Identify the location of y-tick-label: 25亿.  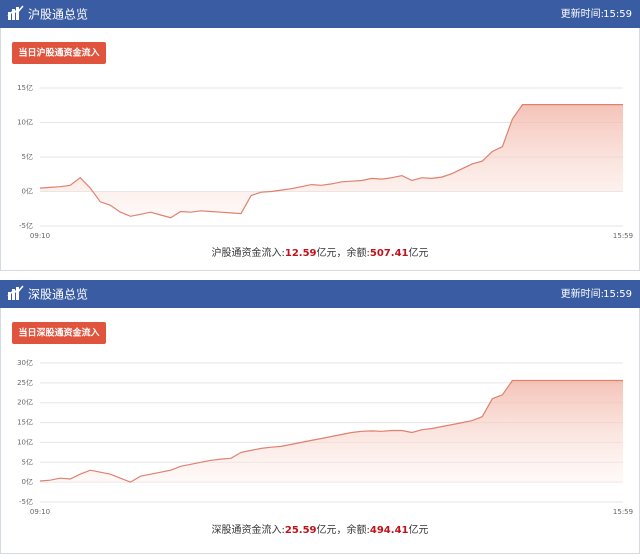
(25, 382).